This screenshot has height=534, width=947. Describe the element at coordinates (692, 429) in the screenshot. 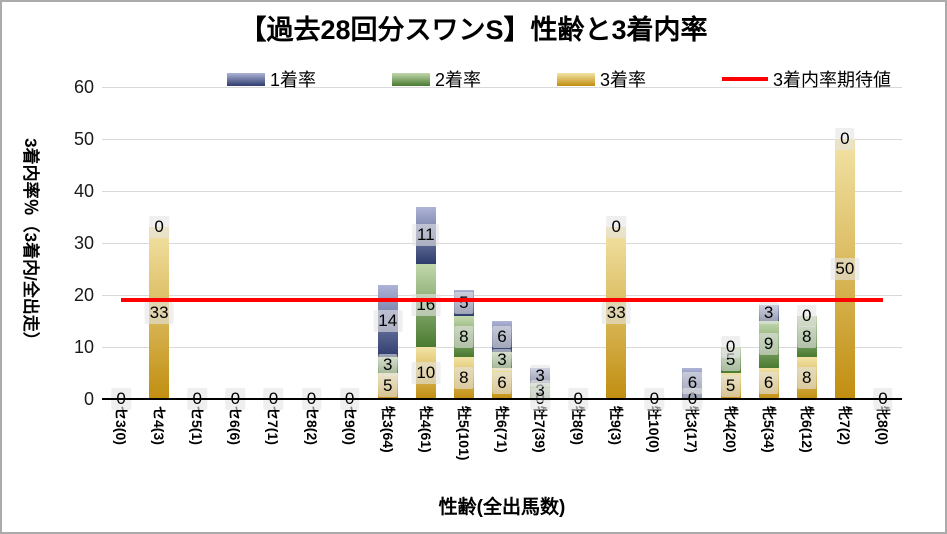

I see `x-axis-label-text: 牝3(17)` at that location.